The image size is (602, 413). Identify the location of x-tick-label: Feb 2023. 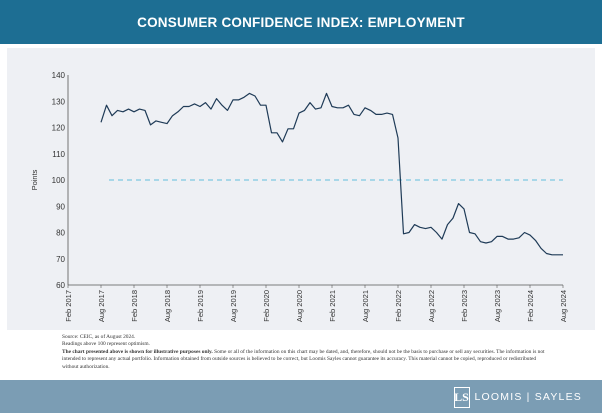
(464, 306).